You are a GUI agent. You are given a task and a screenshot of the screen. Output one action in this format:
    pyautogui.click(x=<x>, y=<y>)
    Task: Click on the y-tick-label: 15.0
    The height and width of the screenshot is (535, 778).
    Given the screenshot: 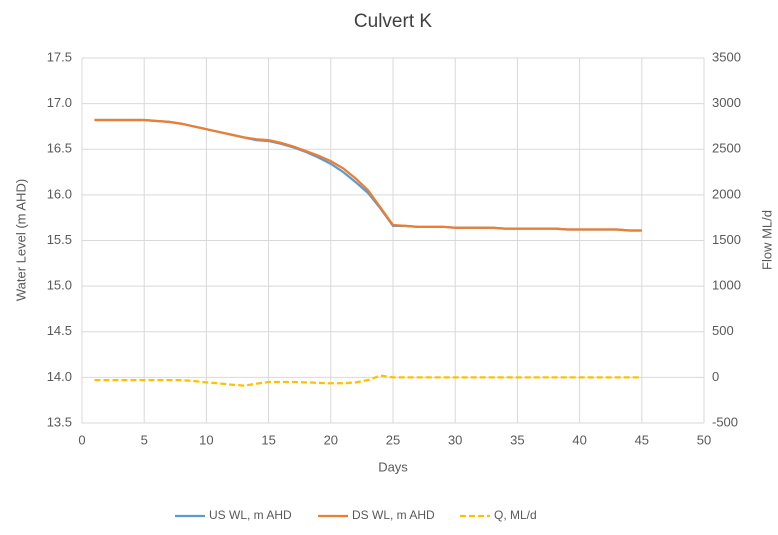 What is the action you would take?
    pyautogui.click(x=59, y=285)
    